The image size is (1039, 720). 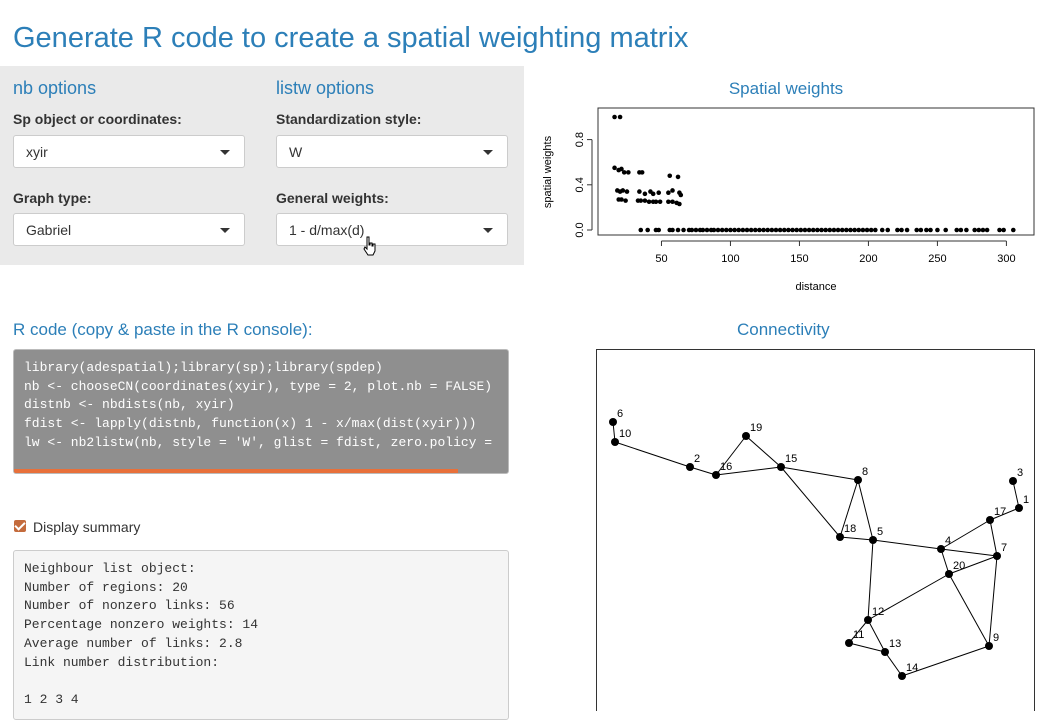 I want to click on chart-title: Spatial weights, so click(x=786, y=88).